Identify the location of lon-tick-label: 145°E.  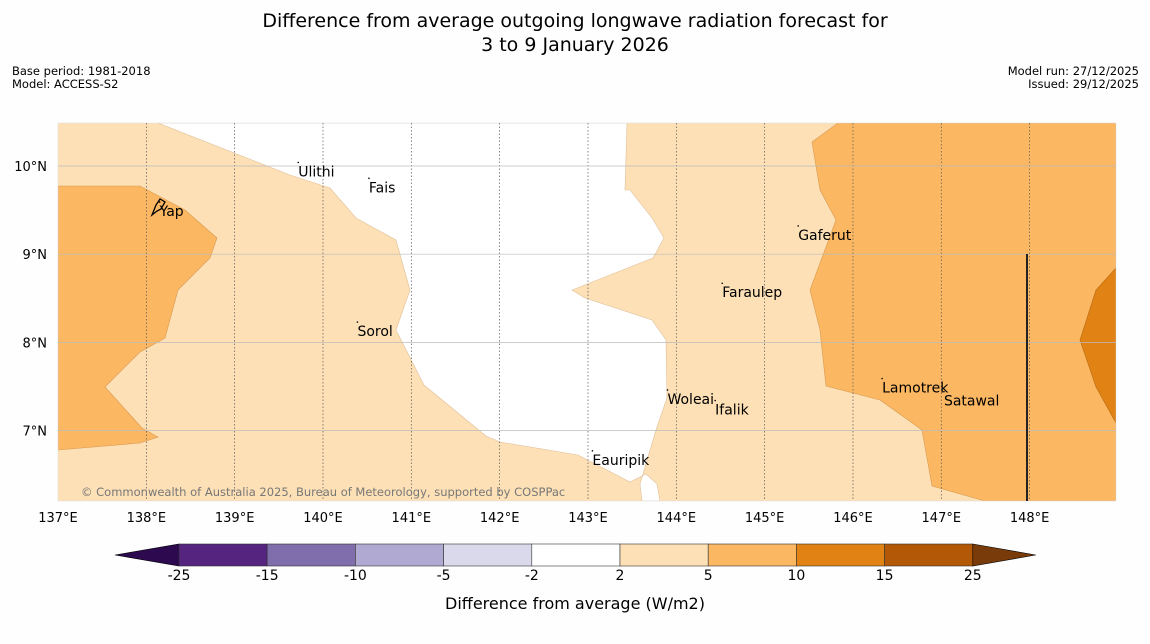
(765, 518).